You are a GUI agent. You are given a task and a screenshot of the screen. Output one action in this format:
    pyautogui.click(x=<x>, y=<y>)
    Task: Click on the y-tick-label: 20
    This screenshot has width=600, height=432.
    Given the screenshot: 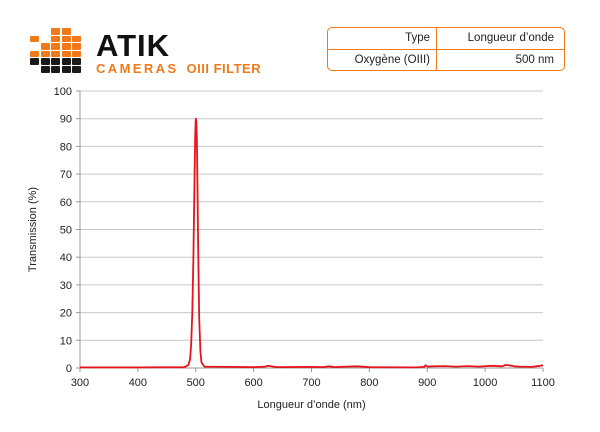 What is the action you would take?
    pyautogui.click(x=66, y=314)
    